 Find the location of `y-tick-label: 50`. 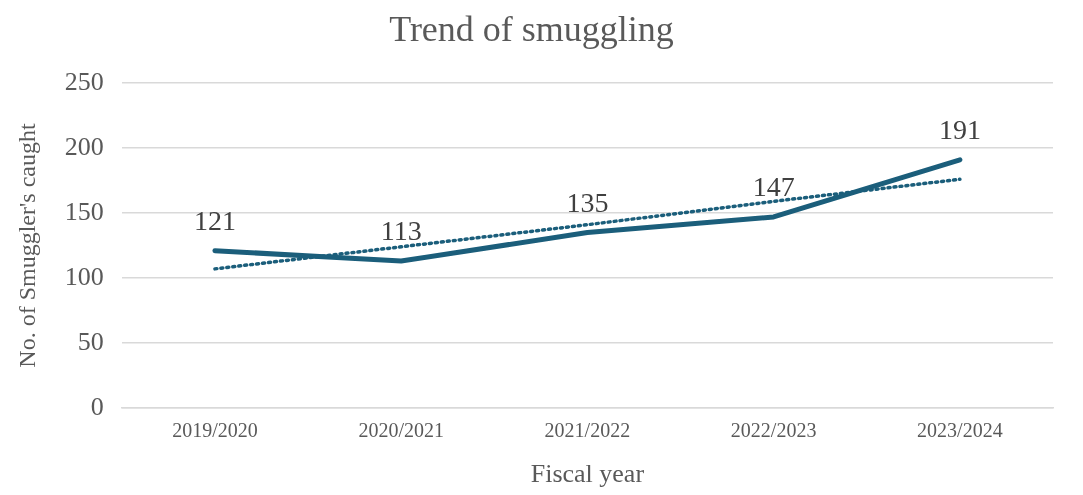

y-tick-label: 50 is located at coordinates (90, 341).